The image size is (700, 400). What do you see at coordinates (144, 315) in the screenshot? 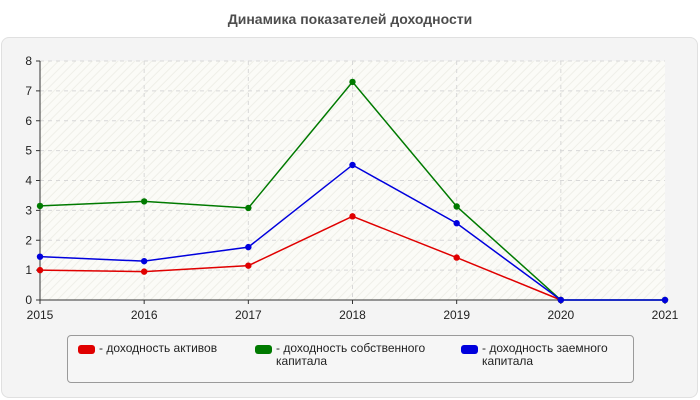
I see `x-tick-label: 2016` at bounding box center [144, 315].